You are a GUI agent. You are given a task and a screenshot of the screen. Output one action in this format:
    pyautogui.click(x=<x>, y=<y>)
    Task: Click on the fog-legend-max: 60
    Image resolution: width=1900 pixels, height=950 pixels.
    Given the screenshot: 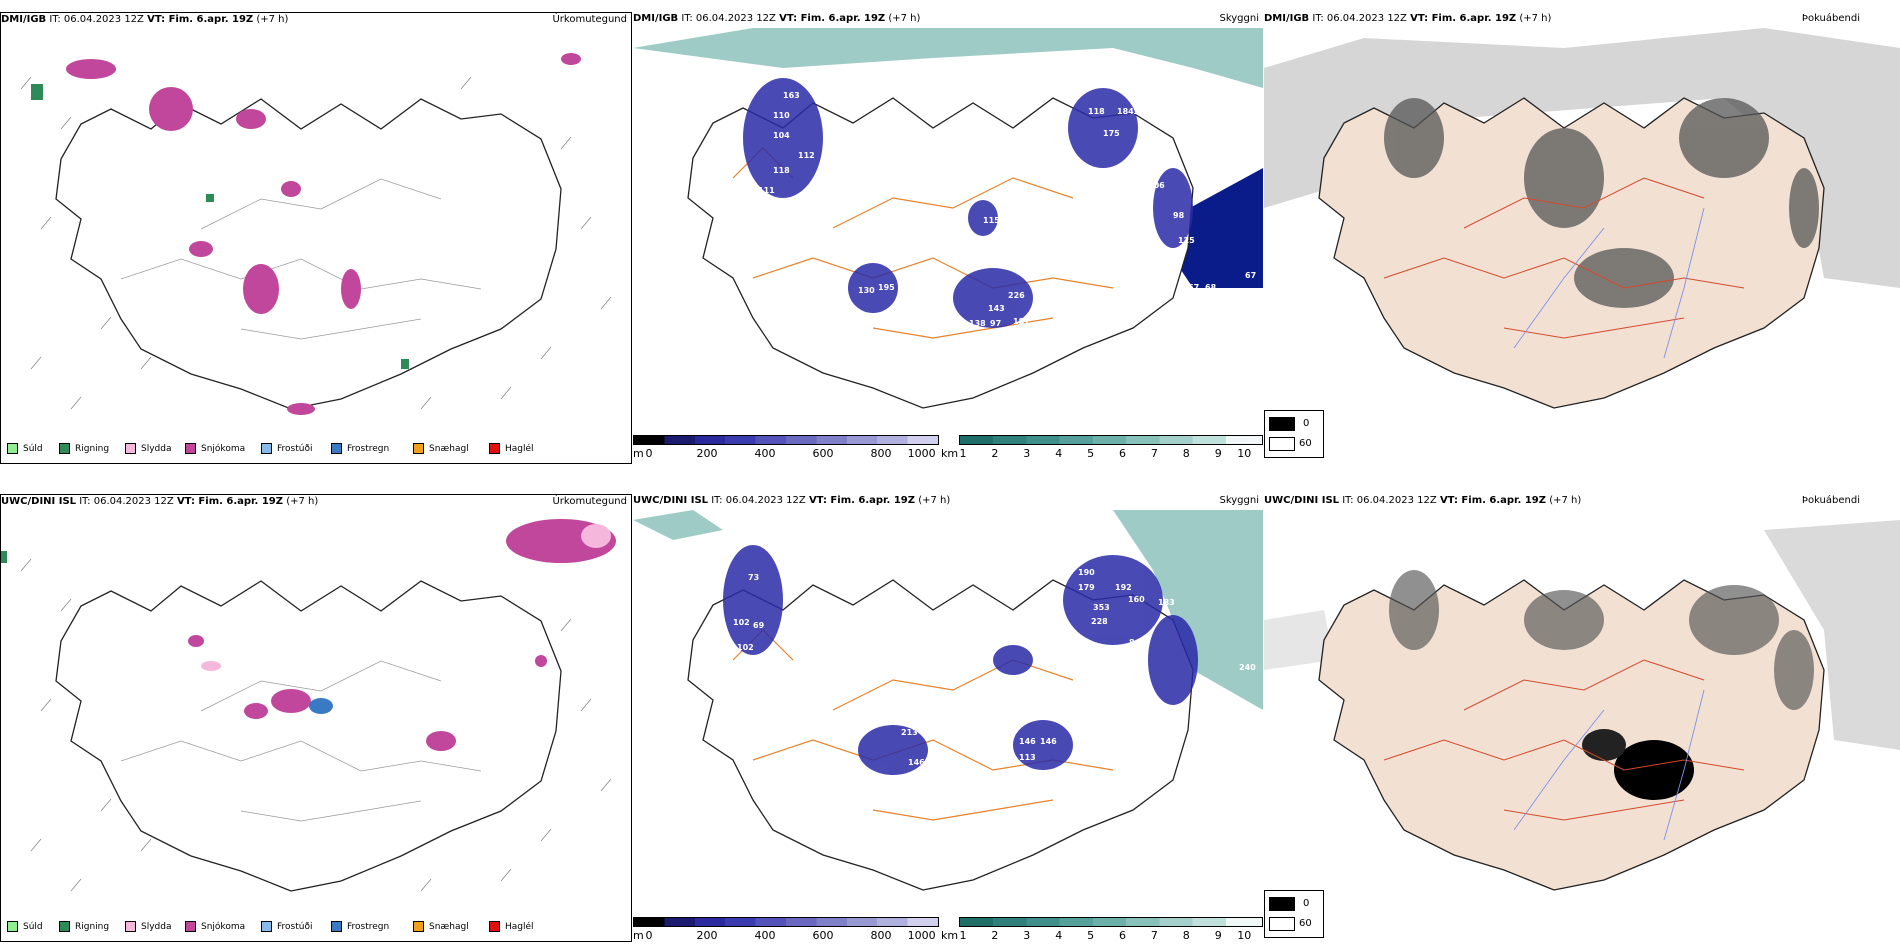 What is the action you would take?
    pyautogui.click(x=1305, y=923)
    